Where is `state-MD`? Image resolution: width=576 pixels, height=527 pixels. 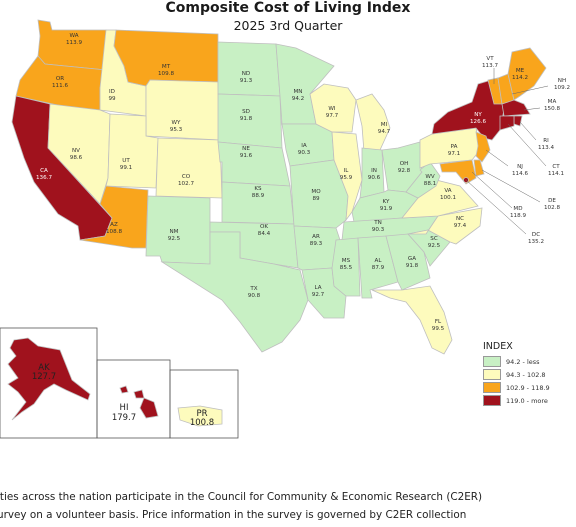 state-MD is located at coordinates (458, 172).